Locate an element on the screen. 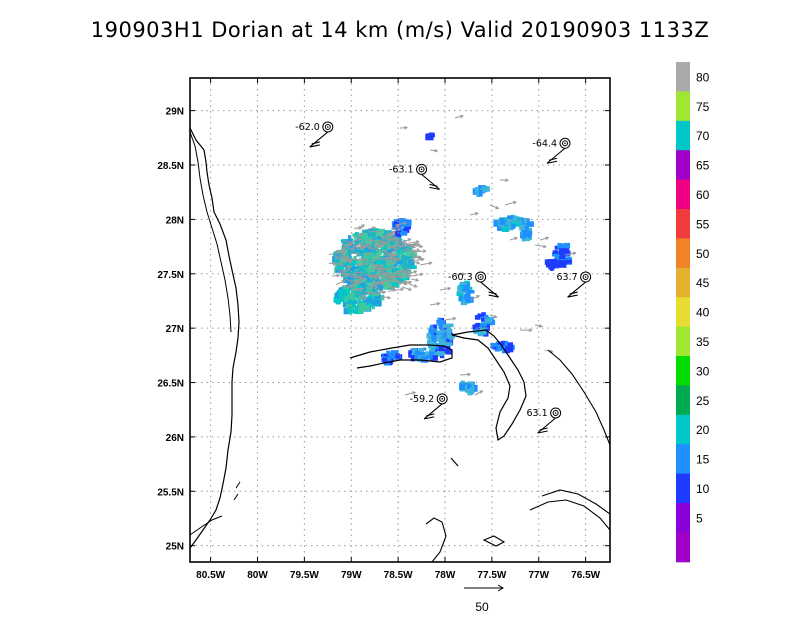 This screenshot has height=618, width=800. lat-tick-label: 27.5N is located at coordinates (170, 275).